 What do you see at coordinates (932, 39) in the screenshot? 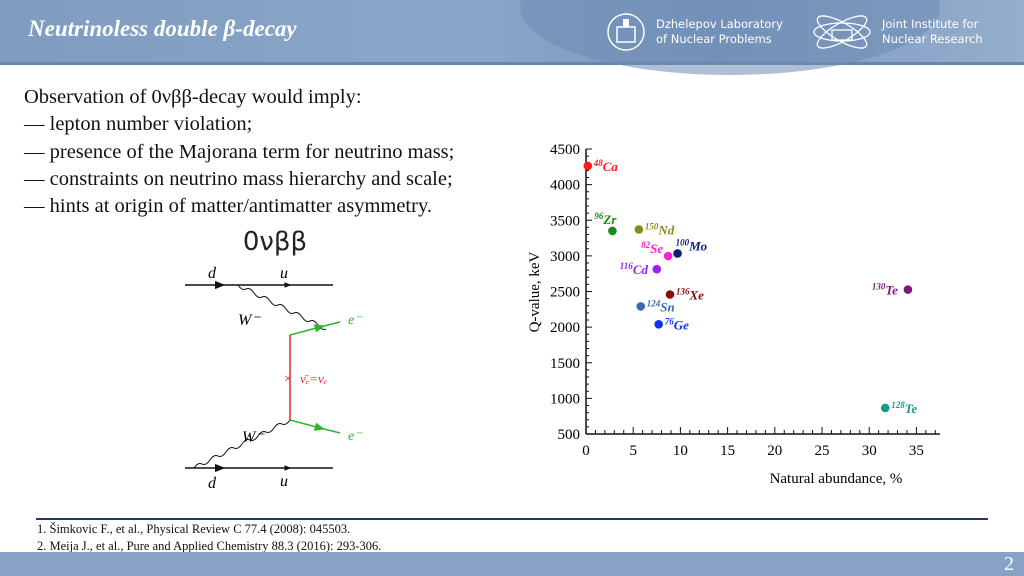
I see `jinr-line2: Nuclear Research` at bounding box center [932, 39].